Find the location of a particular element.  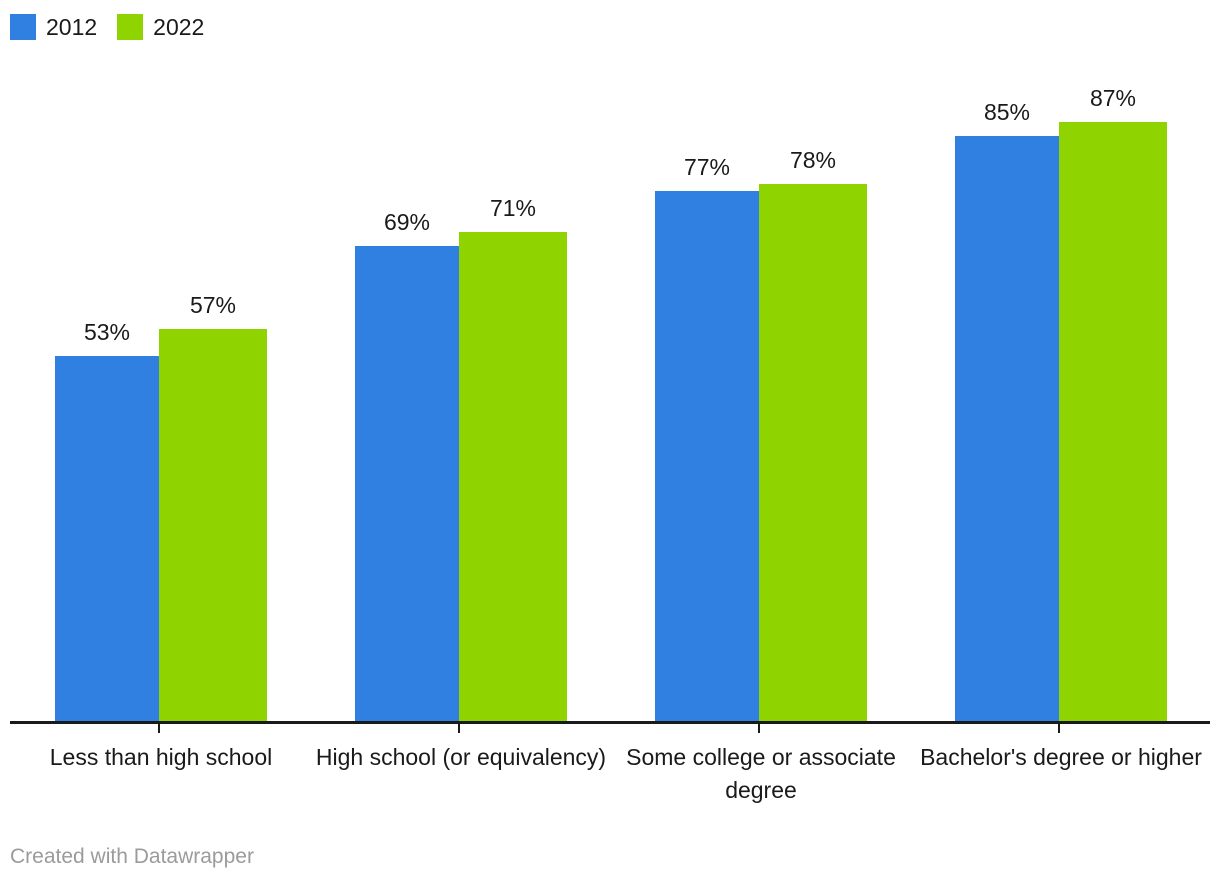

value-label: 78% is located at coordinates (813, 160).